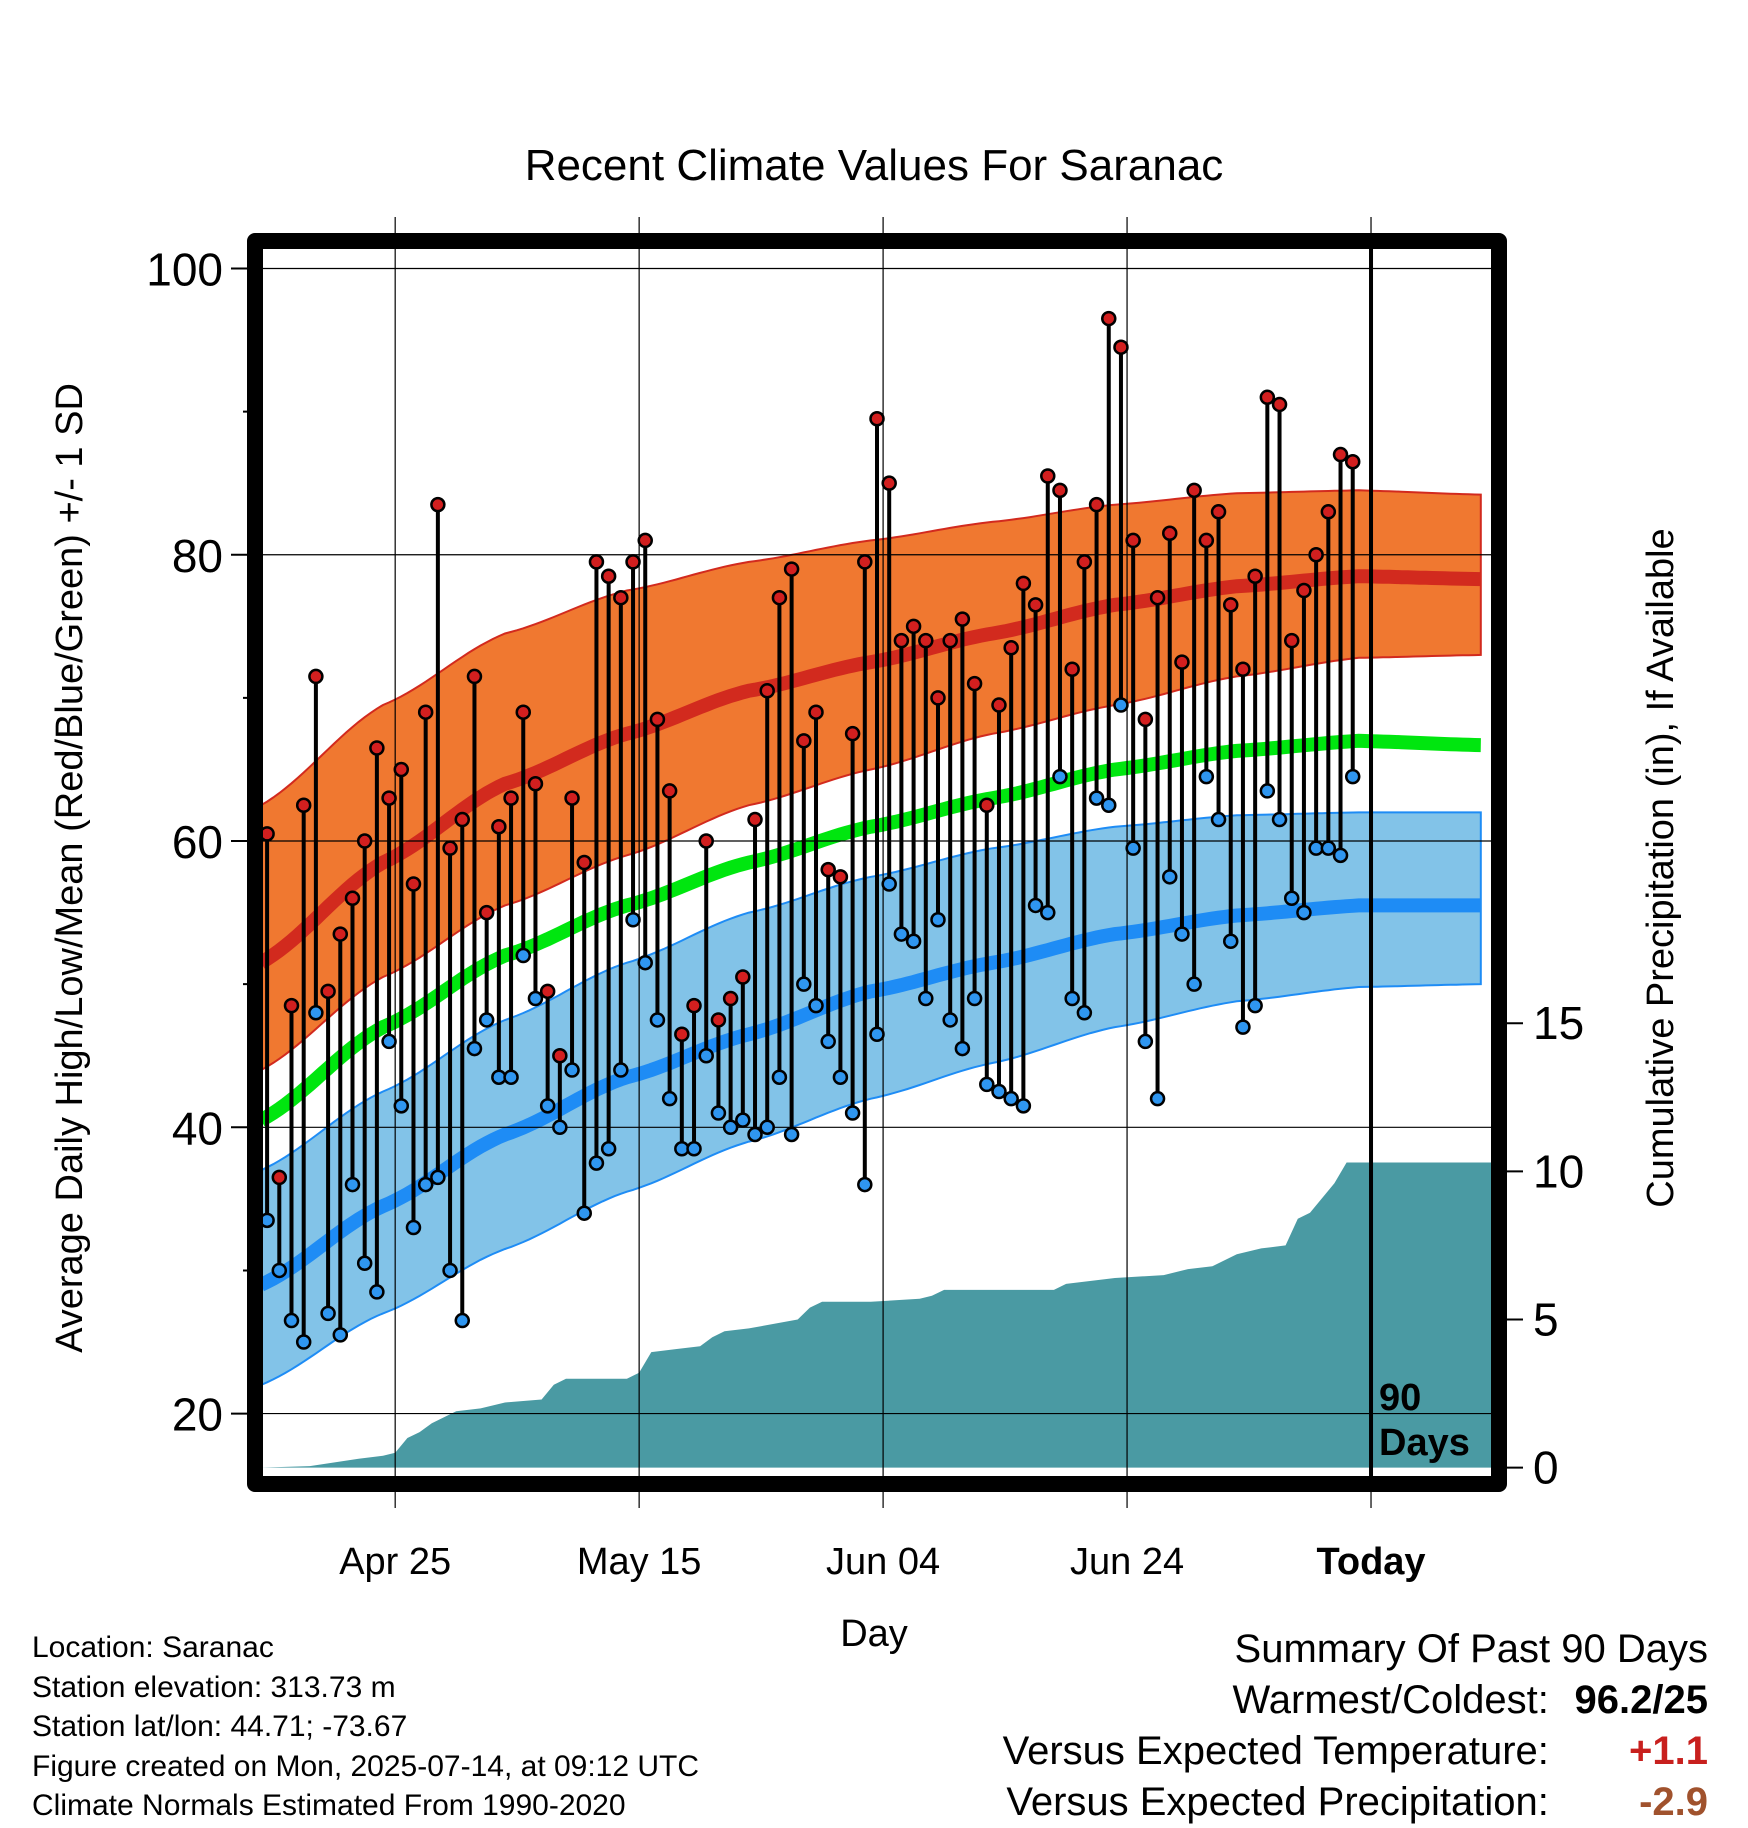 This screenshot has height=1828, width=1748. Describe the element at coordinates (874, 165) in the screenshot. I see `chart-title: Recent Climate Values For Saranac` at that location.